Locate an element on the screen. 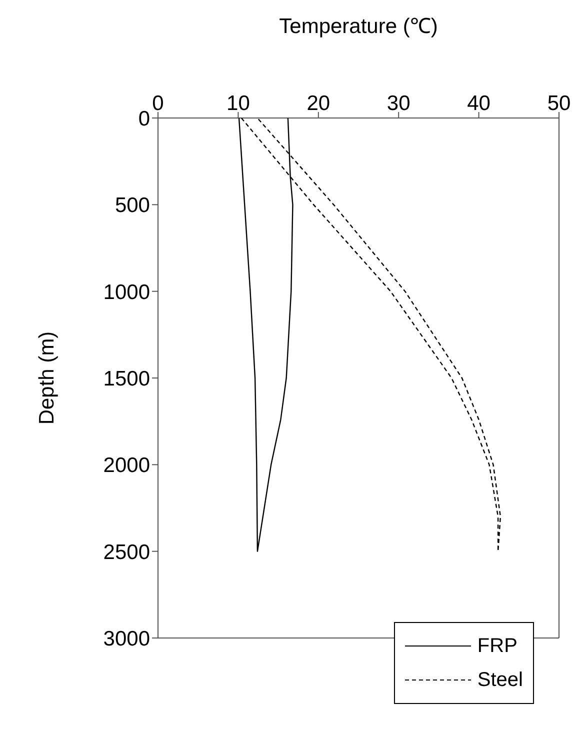 The width and height of the screenshot is (578, 731). x-tick-label: 50 is located at coordinates (559, 103).